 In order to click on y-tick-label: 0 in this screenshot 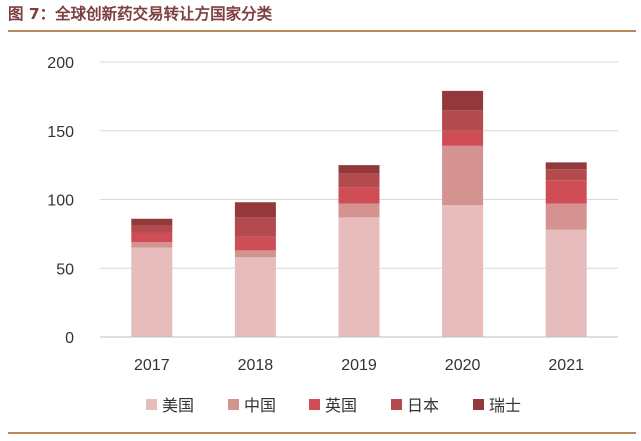, I will do `click(69, 338)`.